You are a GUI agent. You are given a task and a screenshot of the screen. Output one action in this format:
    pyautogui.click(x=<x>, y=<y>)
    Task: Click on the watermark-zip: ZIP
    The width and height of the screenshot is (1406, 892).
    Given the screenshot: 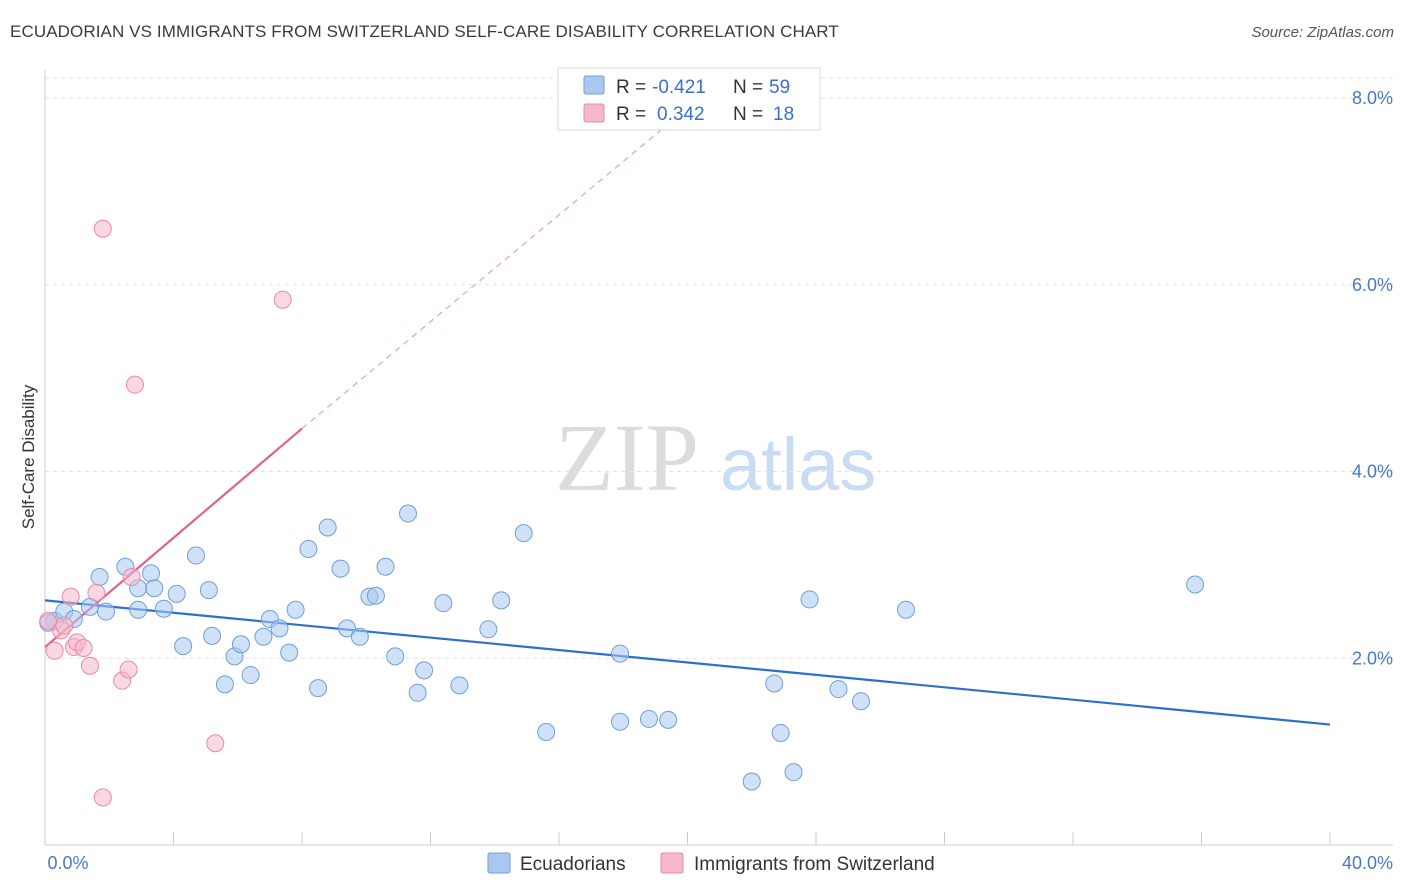 What is the action you would take?
    pyautogui.click(x=627, y=457)
    